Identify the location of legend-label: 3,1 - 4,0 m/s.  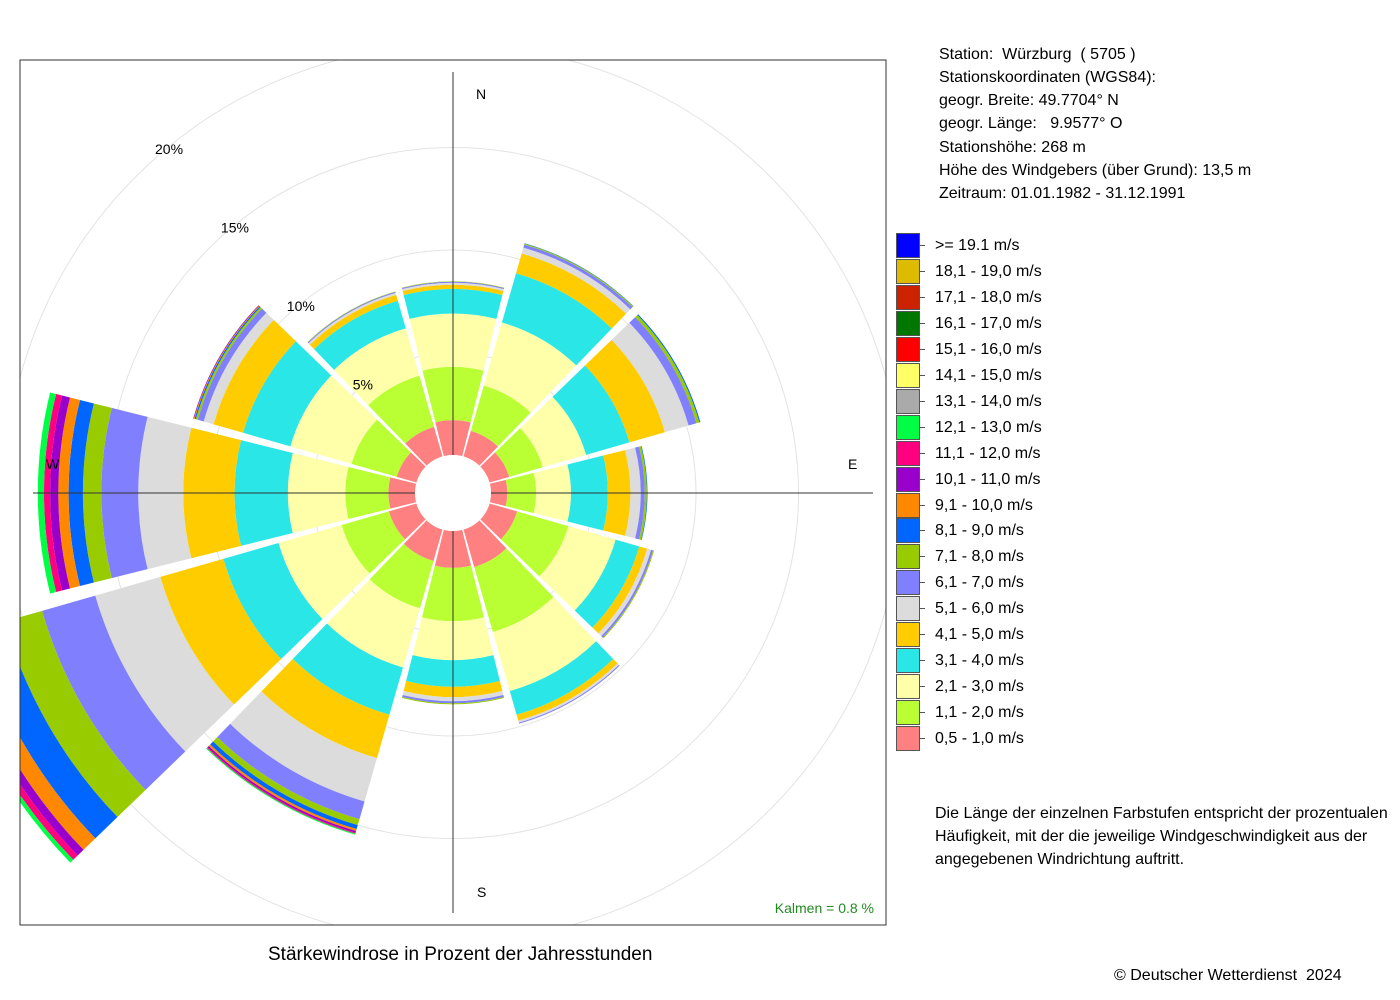
(979, 661).